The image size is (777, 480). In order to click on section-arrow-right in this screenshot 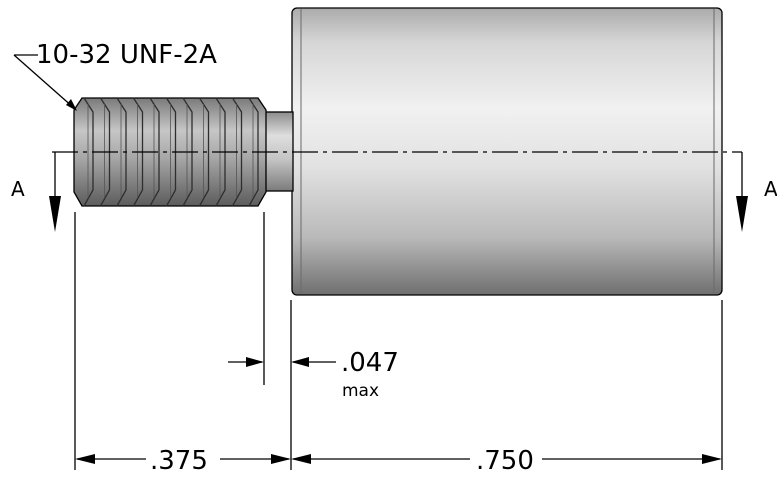, I will do `click(742, 192)`.